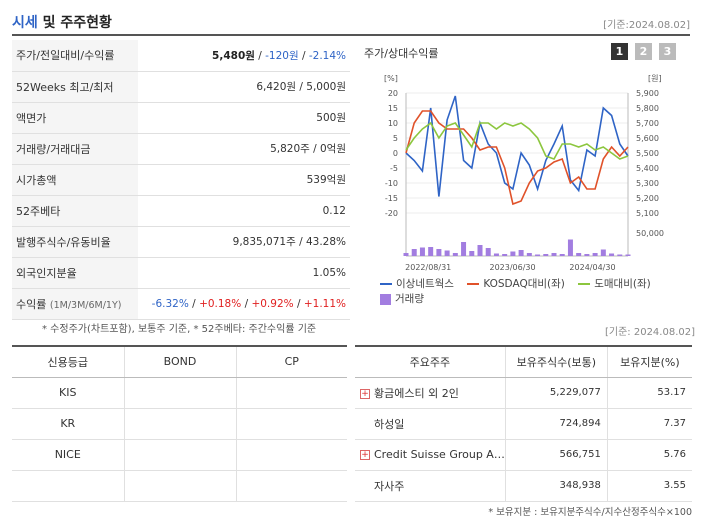 This screenshot has width=702, height=525. Describe the element at coordinates (393, 123) in the screenshot. I see `left-tick-label: 10` at that location.